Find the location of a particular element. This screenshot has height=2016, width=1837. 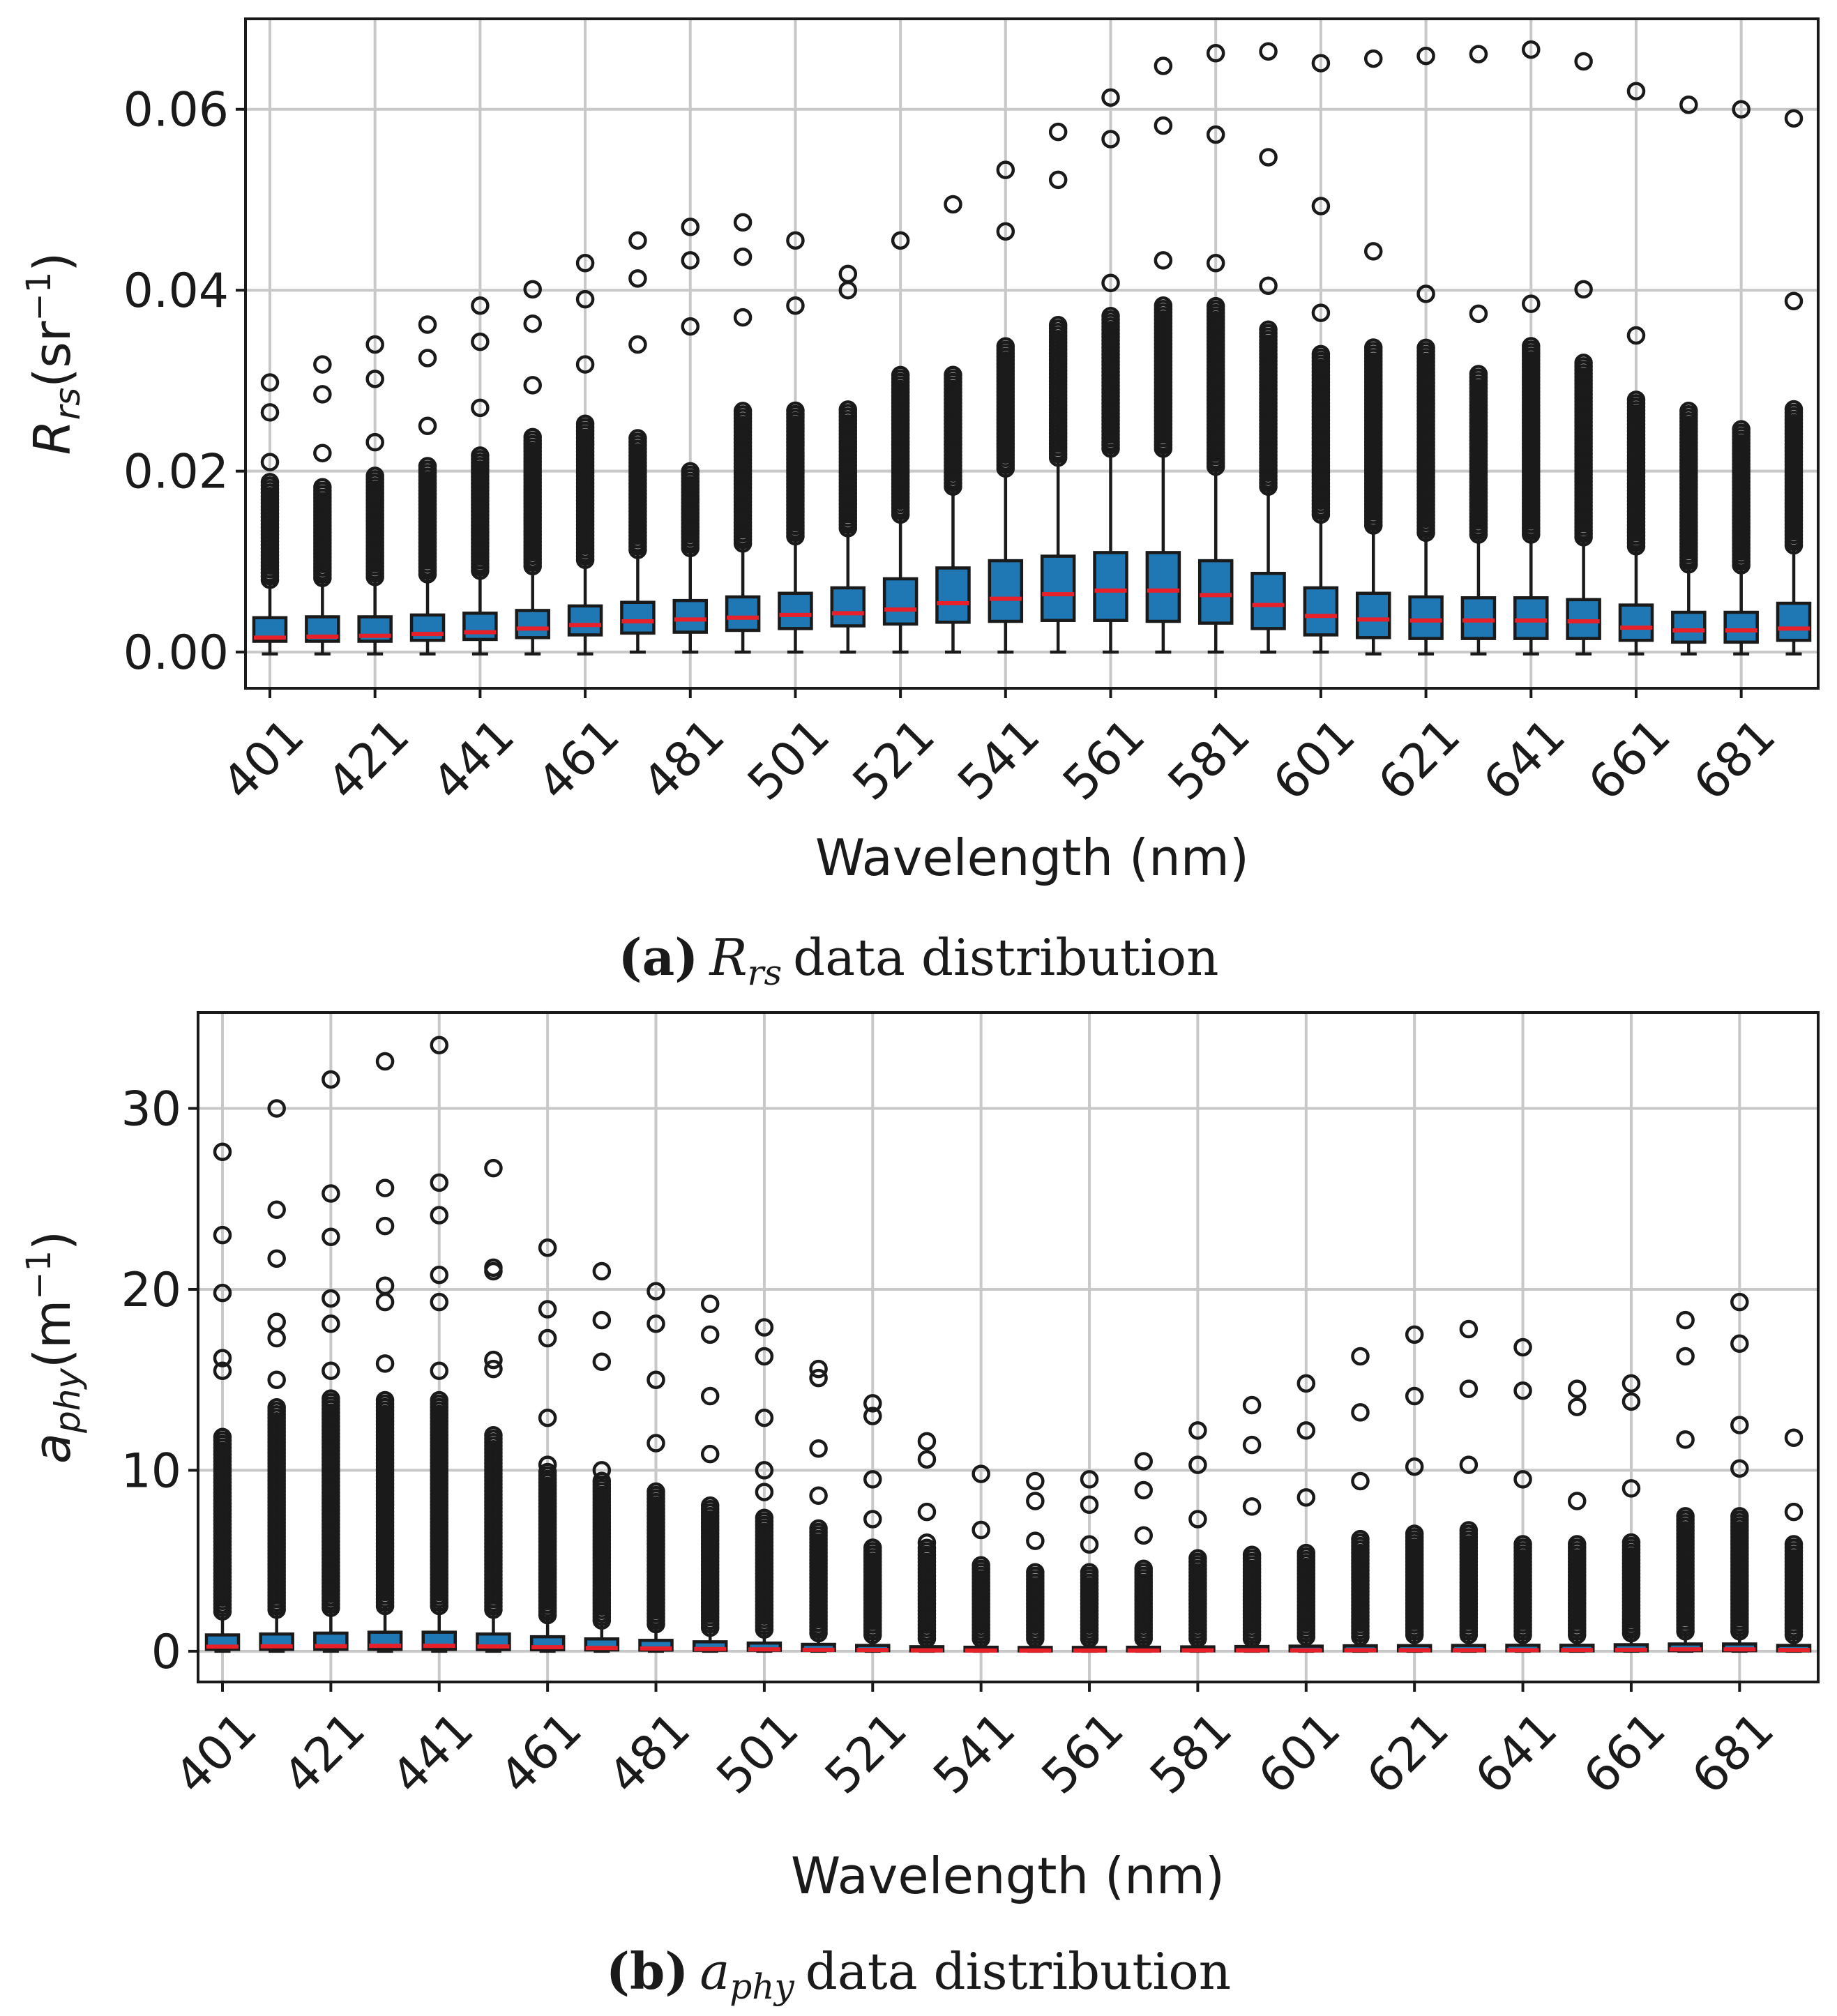

panel-b-ylabel-symbol: a is located at coordinates (52, 1448).